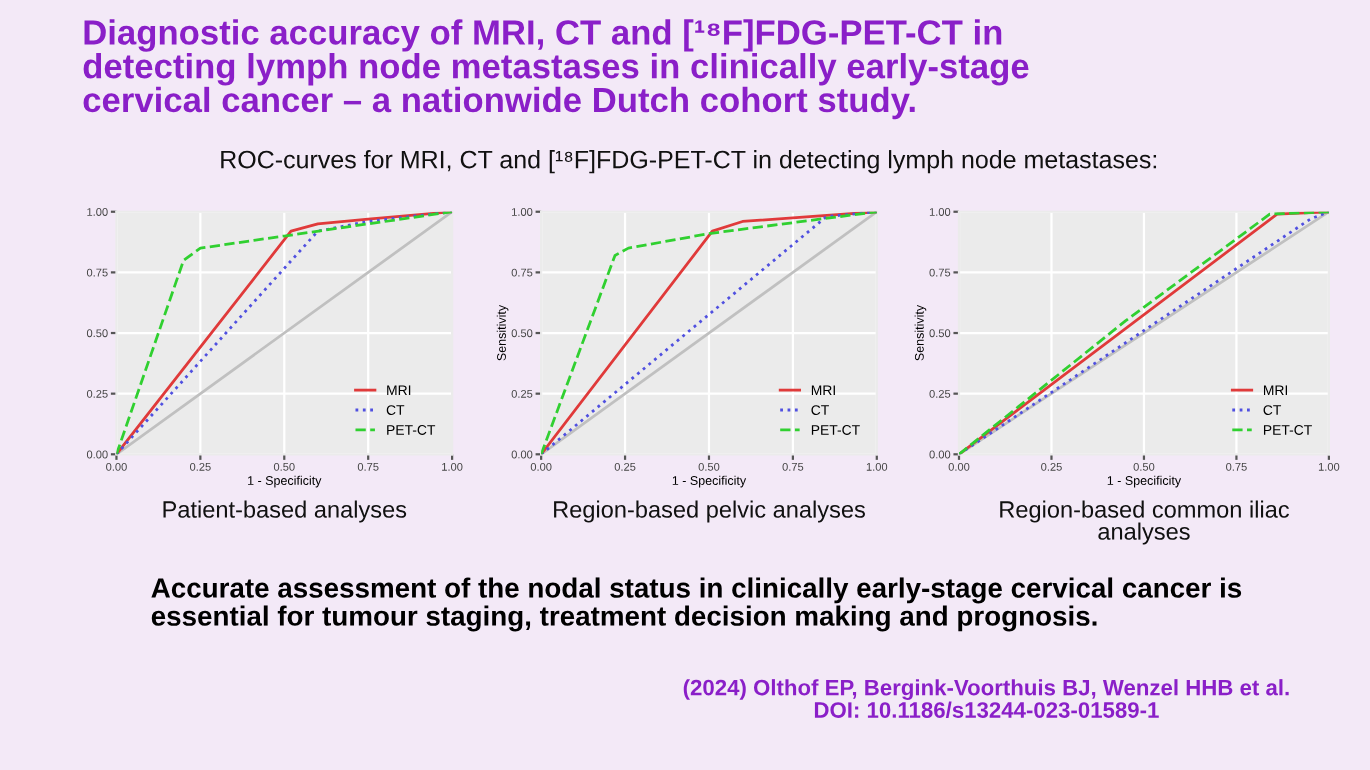  I want to click on text: (2024) Olthof EP, Bergink-Voorthuis BJ, Wenzel HHB et al. DOI: 10.1186/s13244-023-01589-1, so click(986, 699).